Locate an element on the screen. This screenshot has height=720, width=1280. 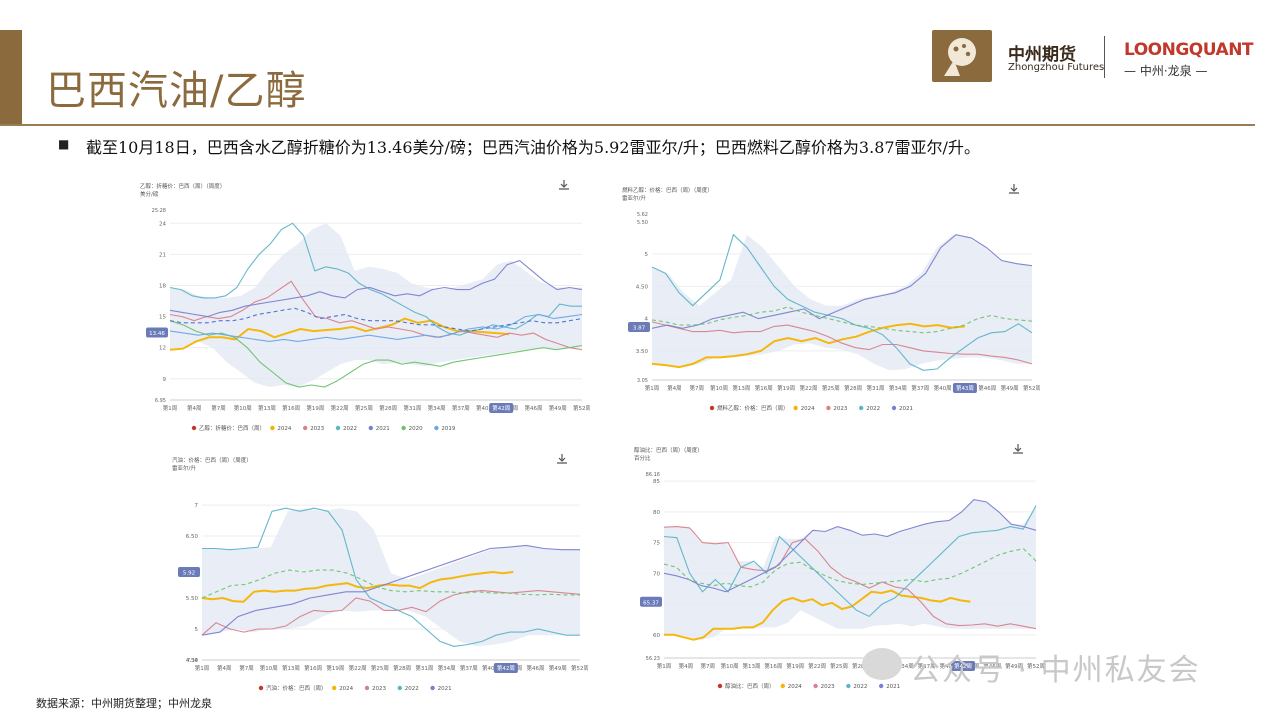
page-title: 巴西汽油/乙醇 is located at coordinates (176, 91).